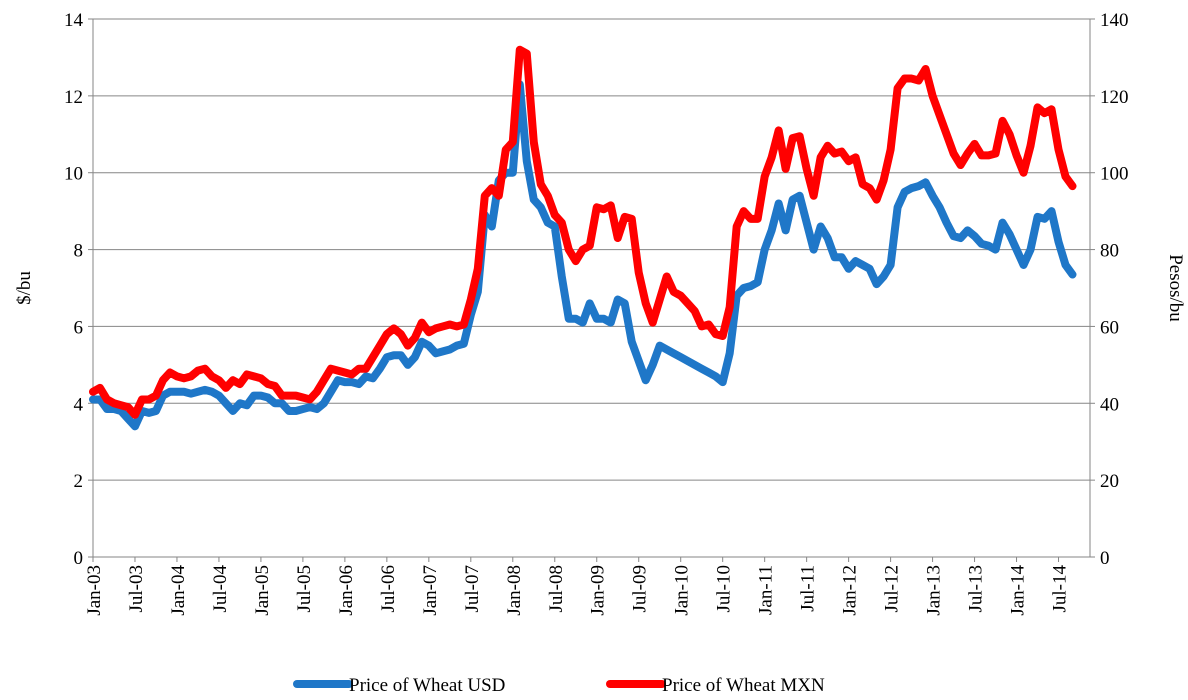 This screenshot has height=700, width=1188. I want to click on x-tick-label: Jan-11, so click(766, 590).